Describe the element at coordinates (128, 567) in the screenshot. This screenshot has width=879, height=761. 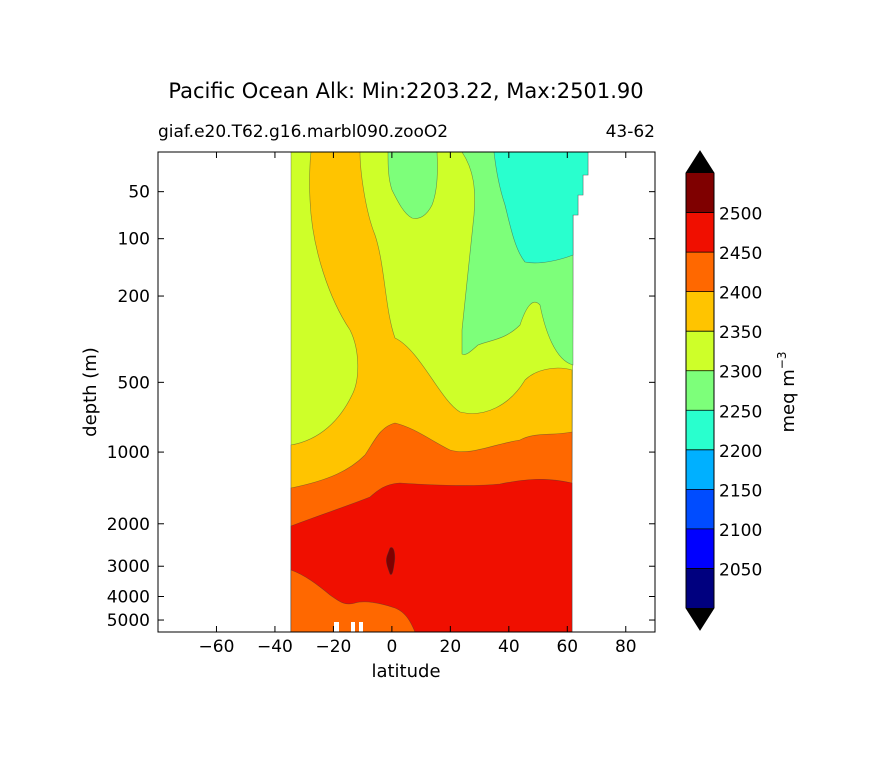
I see `y-tick-label: 3000` at that location.